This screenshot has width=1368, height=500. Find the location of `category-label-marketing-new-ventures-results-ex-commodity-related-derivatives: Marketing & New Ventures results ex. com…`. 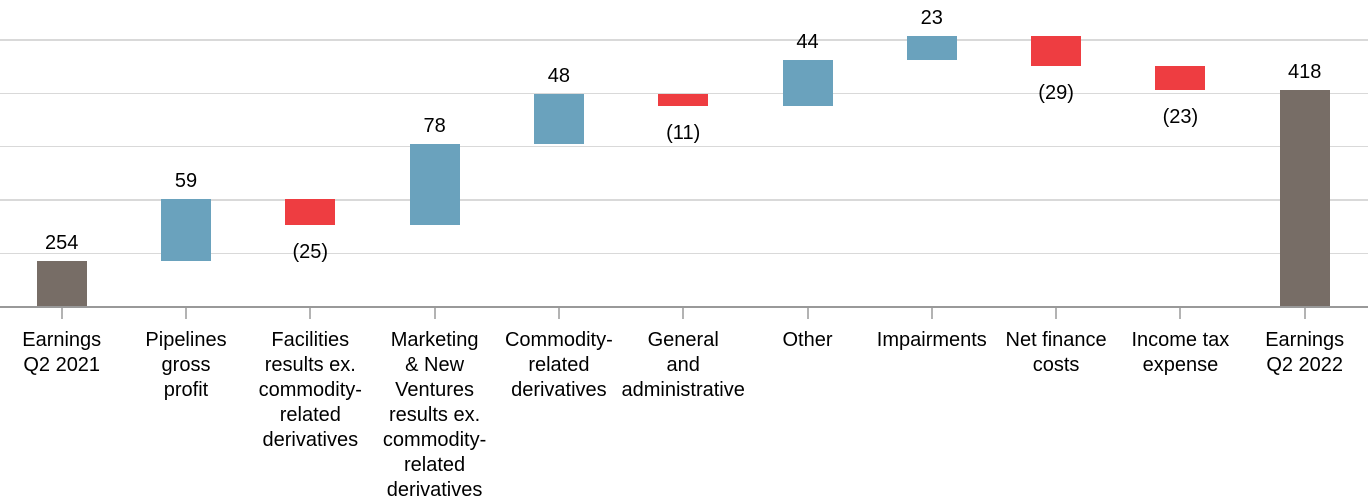

category-label-marketing-new-ventures-results-ex-commodity-related-derivatives: Marketing & New Ventures results ex. com… is located at coordinates (434, 414).